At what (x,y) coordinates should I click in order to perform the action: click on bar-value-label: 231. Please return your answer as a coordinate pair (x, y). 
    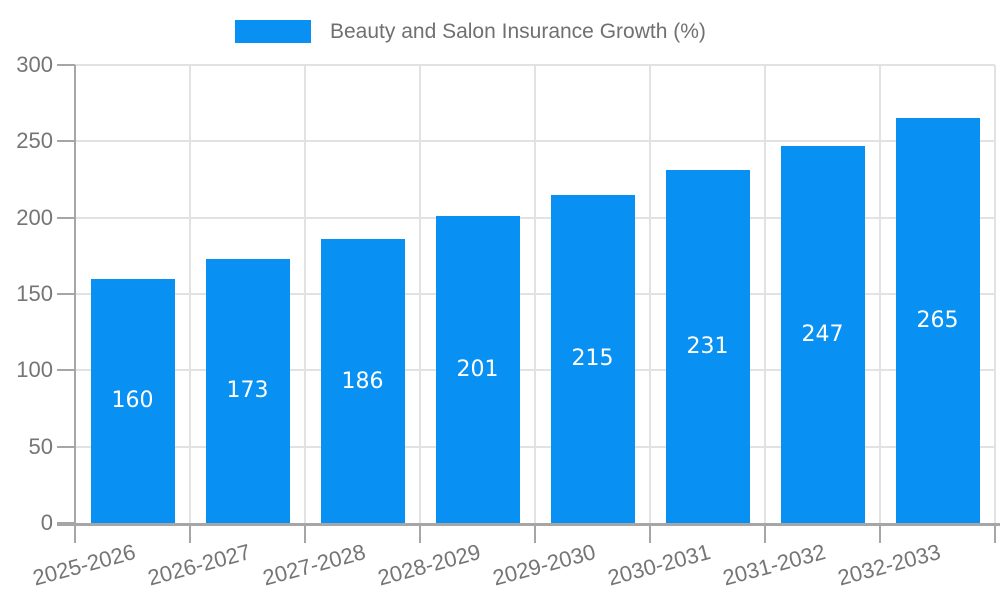
    Looking at the image, I should click on (707, 347).